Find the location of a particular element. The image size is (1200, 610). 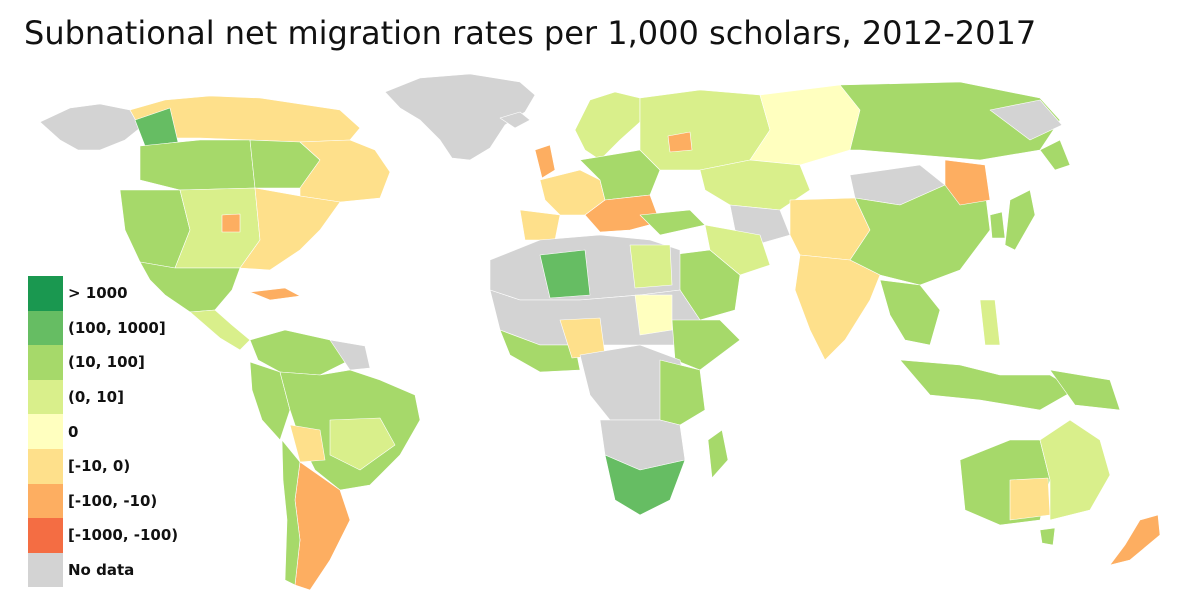

legend-label: [-1000, -100) is located at coordinates (123, 535).